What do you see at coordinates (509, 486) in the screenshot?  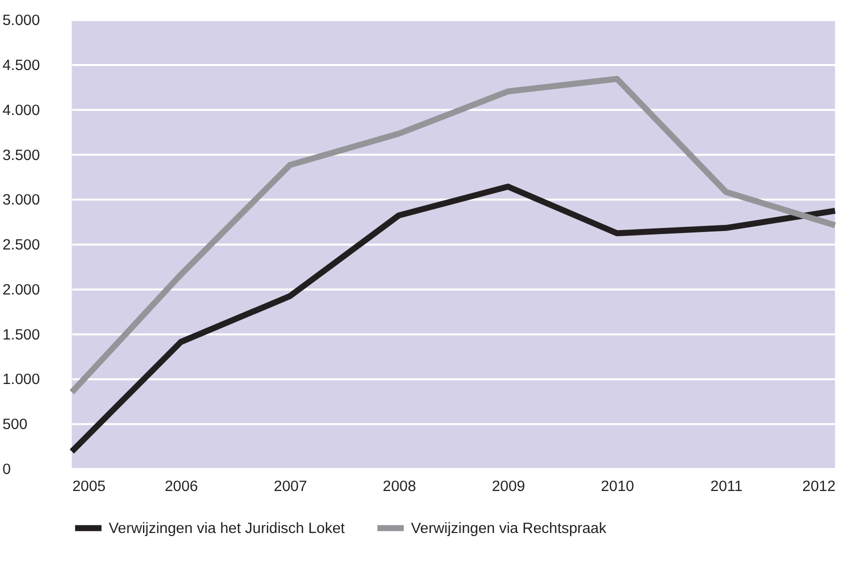 I see `x-tick-label: 2009` at bounding box center [509, 486].